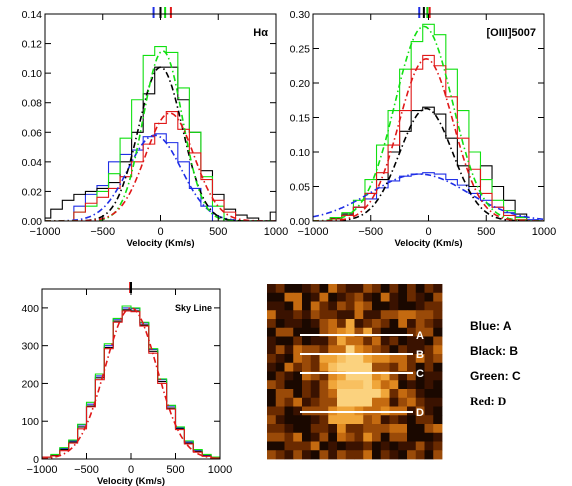 The height and width of the screenshot is (486, 572). What do you see at coordinates (370, 232) in the screenshot?
I see `x-tick-label: −500` at bounding box center [370, 232].